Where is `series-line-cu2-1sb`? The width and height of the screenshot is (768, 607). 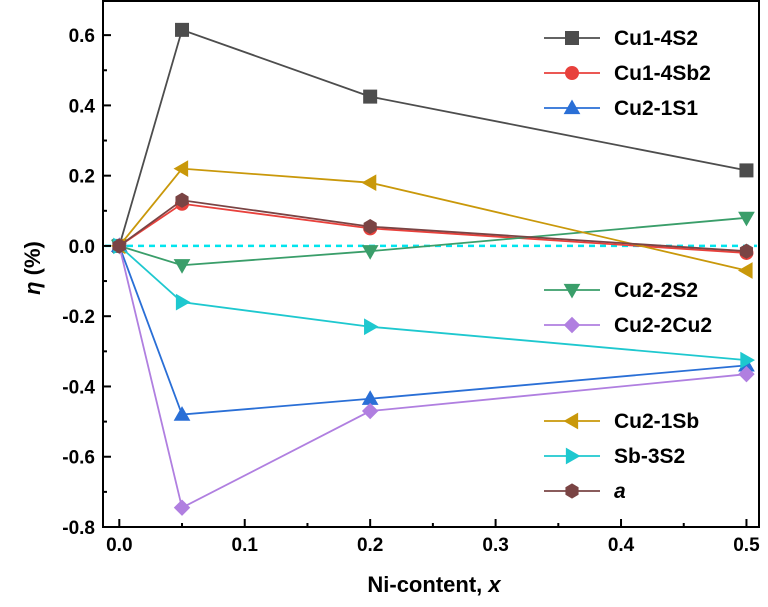 series-line-cu2-1sb is located at coordinates (432, 219).